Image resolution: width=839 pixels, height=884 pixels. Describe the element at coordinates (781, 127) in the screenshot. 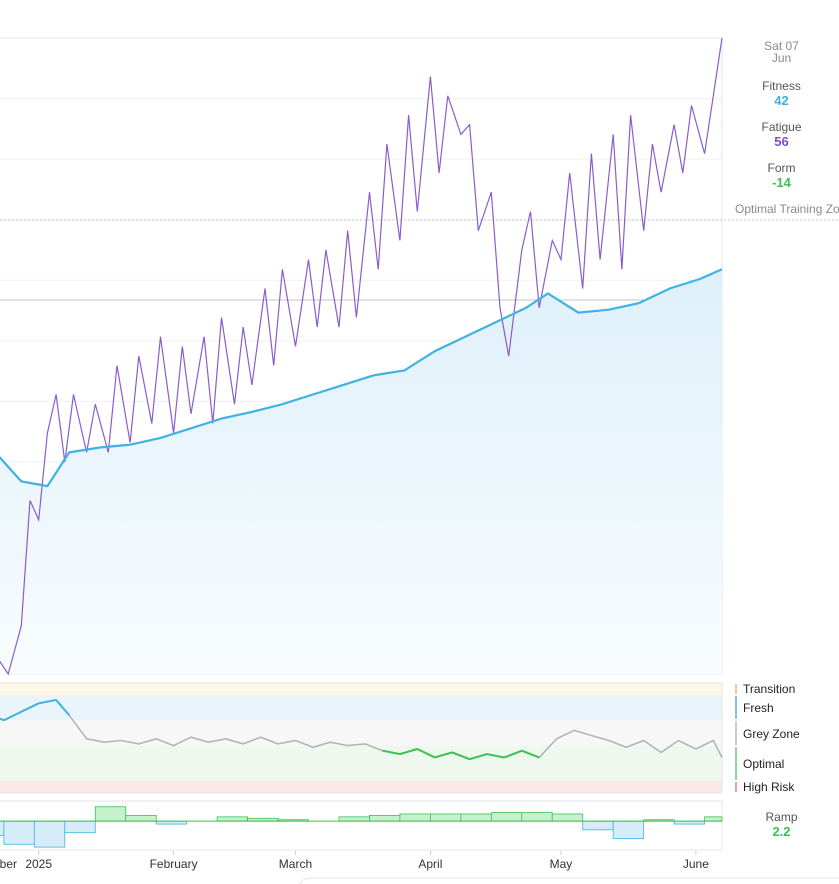

I see `fatigue-label: Fatigue` at that location.